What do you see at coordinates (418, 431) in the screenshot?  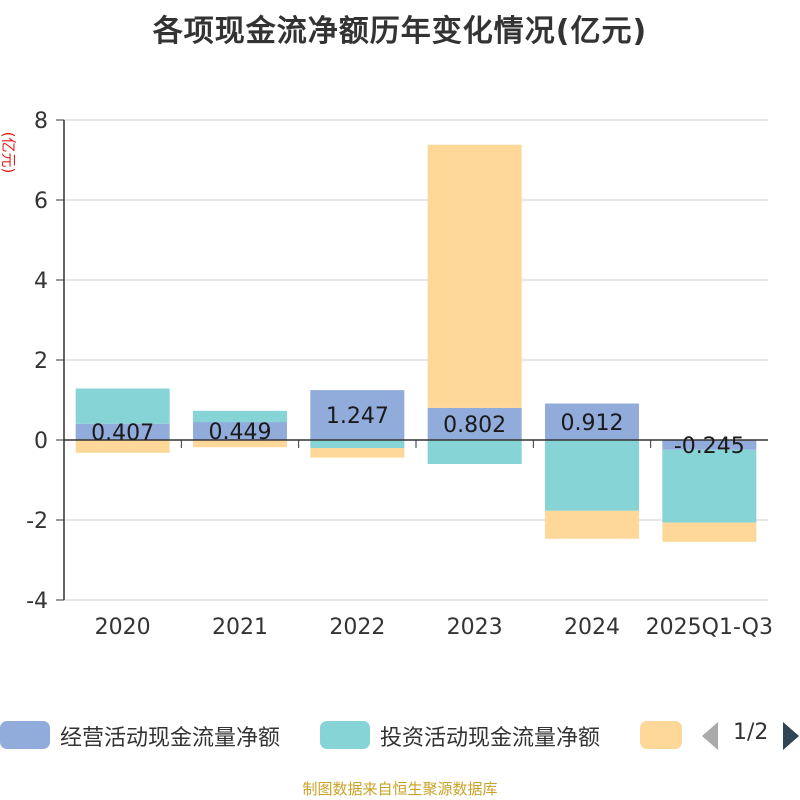 I see `labels-layer: 0.407 0.449 1.247 0.802 0.912 -0.245` at bounding box center [418, 431].